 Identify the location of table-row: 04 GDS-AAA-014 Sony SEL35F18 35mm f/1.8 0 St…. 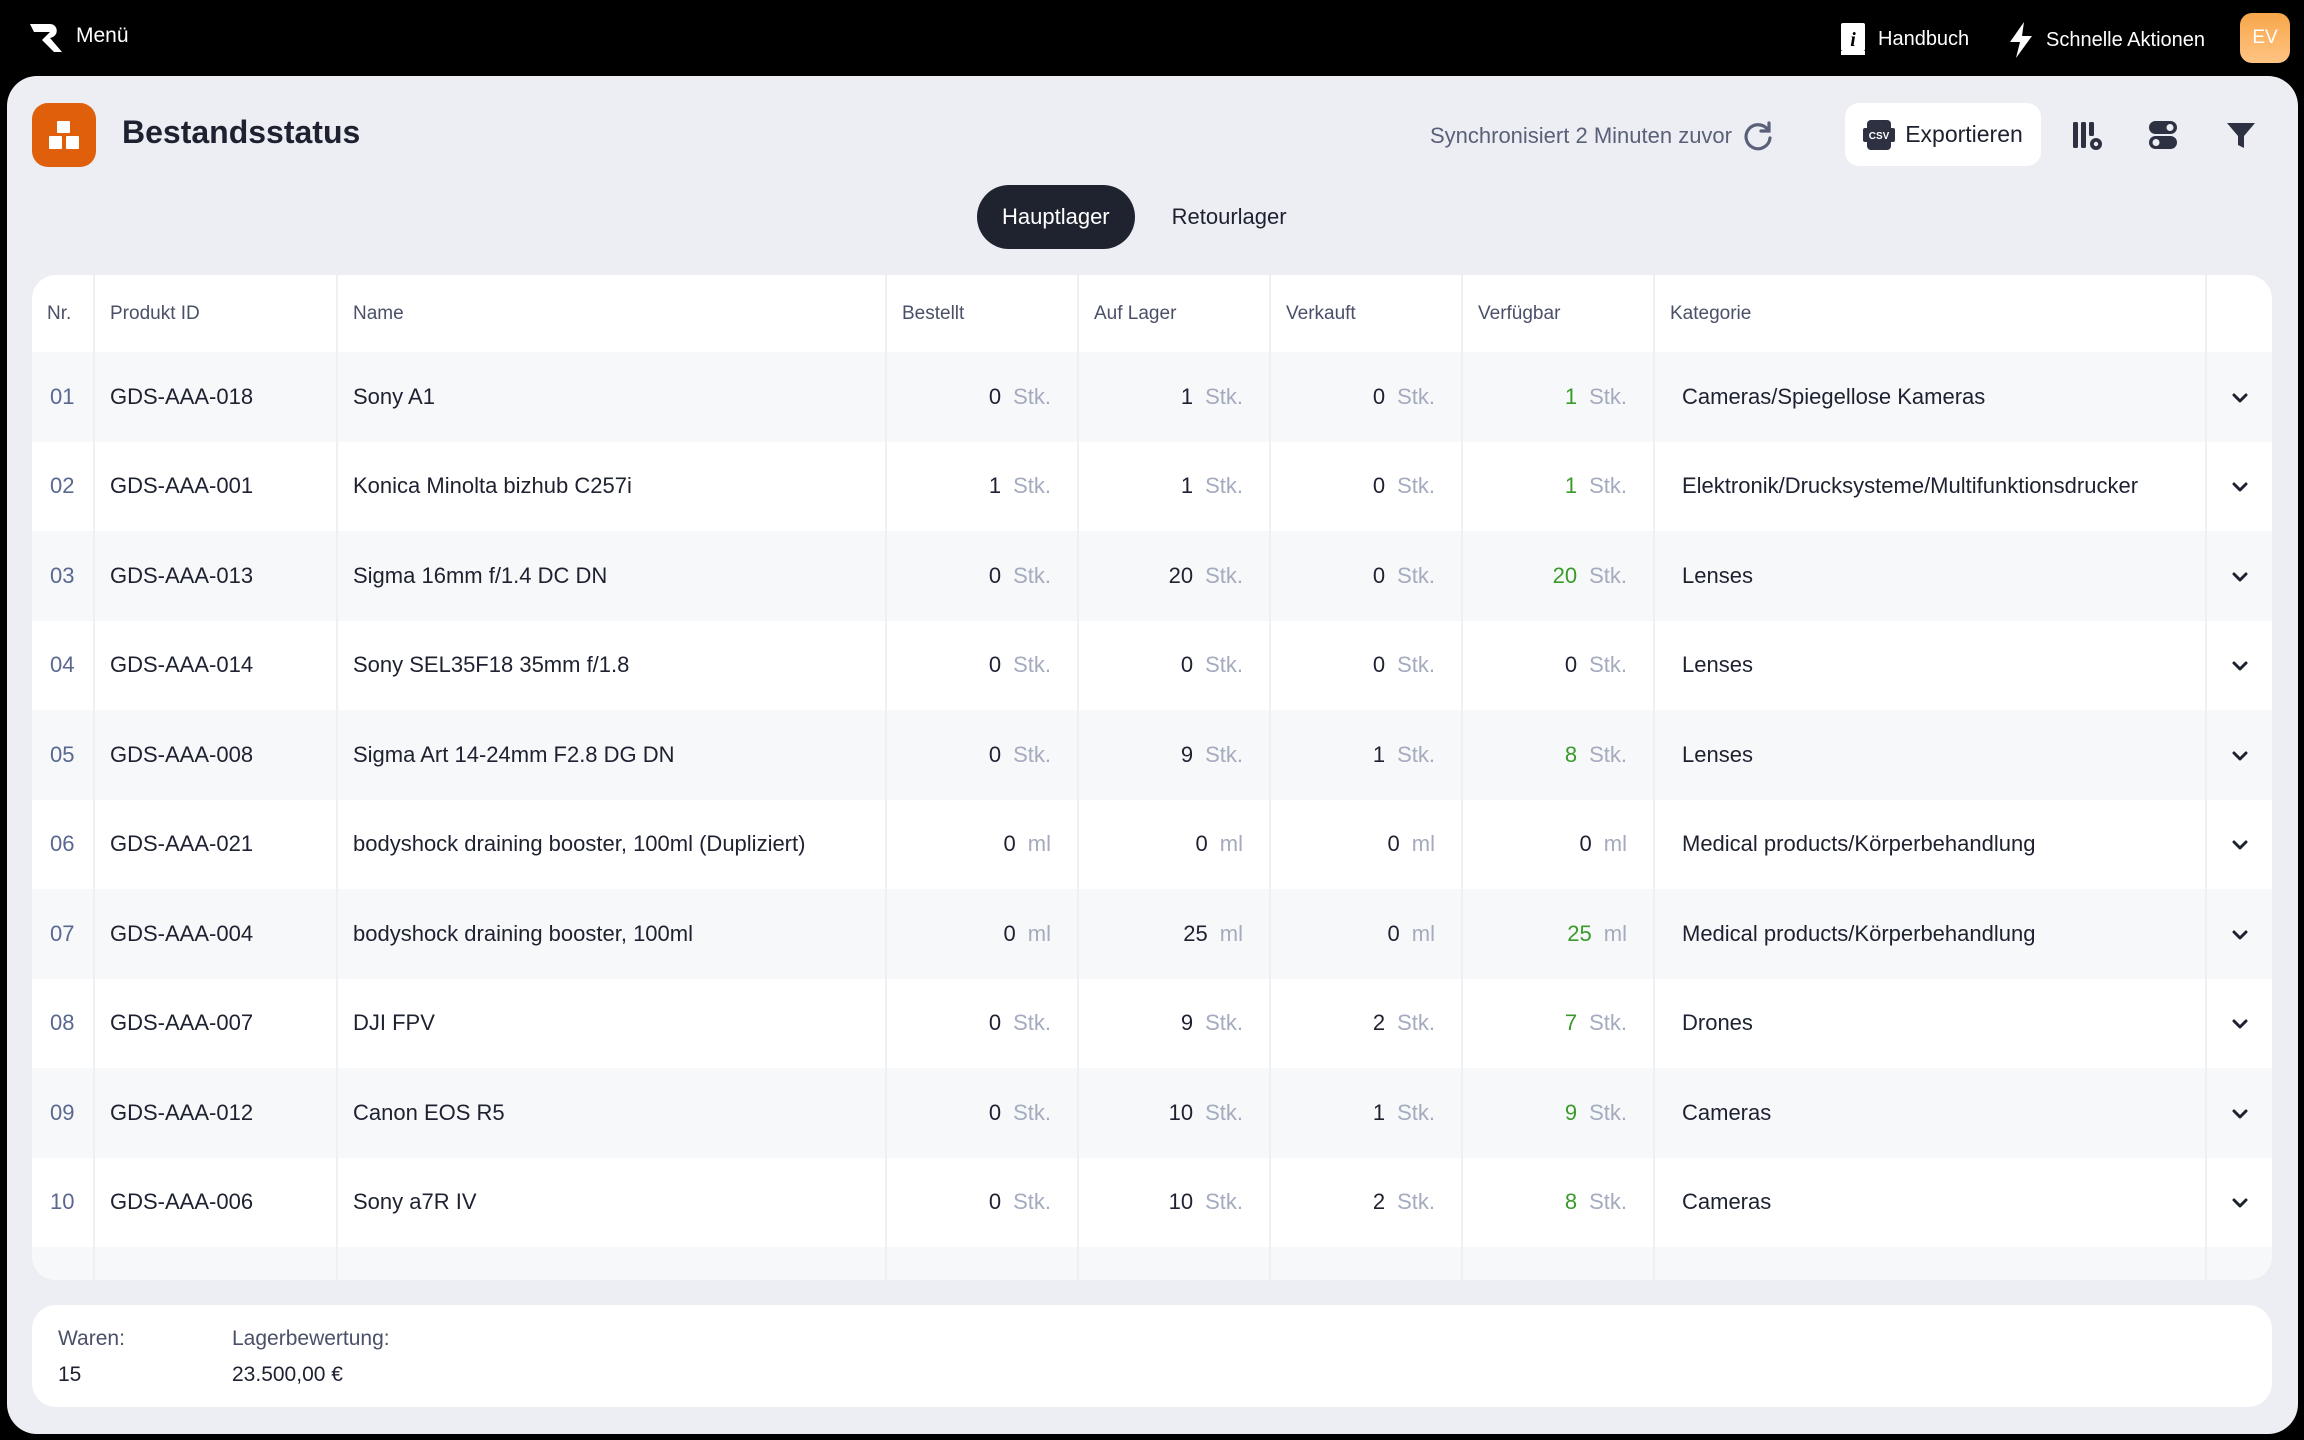
(1152, 665).